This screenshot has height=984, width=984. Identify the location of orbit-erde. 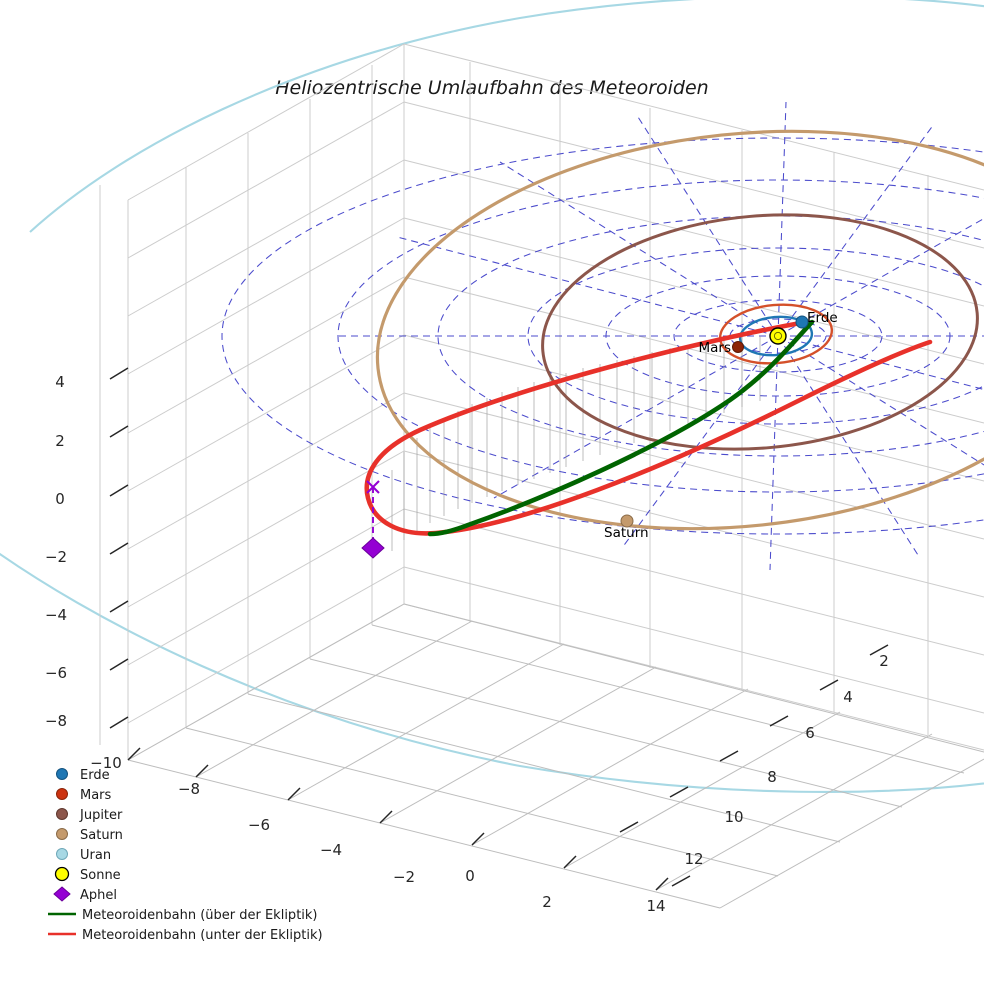
(776, 336).